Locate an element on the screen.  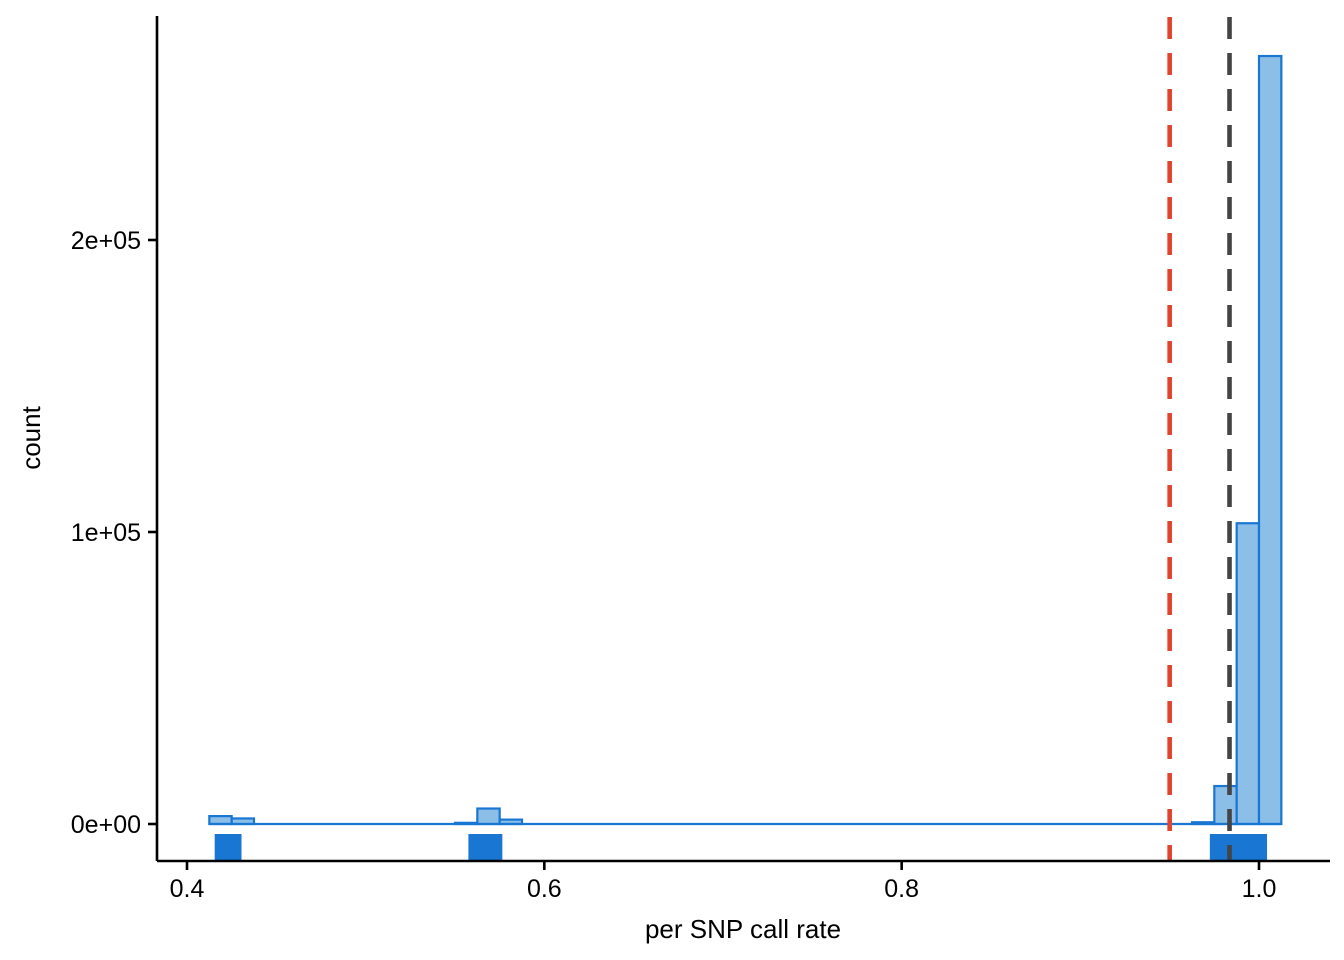
rug-marks is located at coordinates (741, 847).